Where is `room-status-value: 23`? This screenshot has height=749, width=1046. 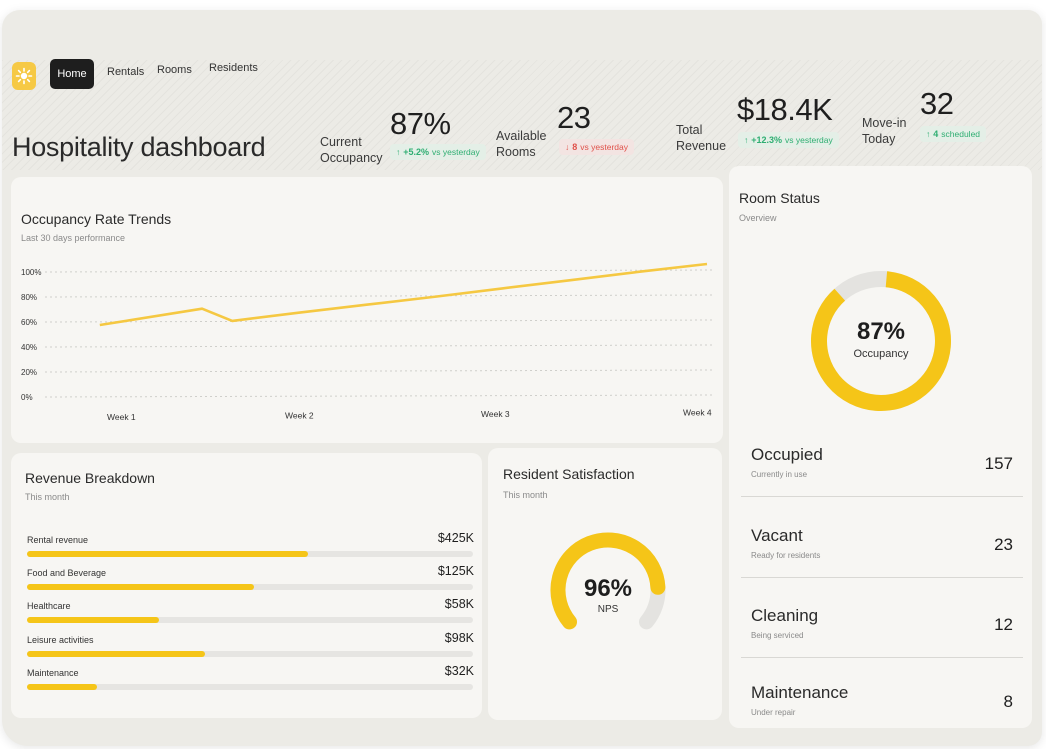
room-status-value: 23 is located at coordinates (1003, 544).